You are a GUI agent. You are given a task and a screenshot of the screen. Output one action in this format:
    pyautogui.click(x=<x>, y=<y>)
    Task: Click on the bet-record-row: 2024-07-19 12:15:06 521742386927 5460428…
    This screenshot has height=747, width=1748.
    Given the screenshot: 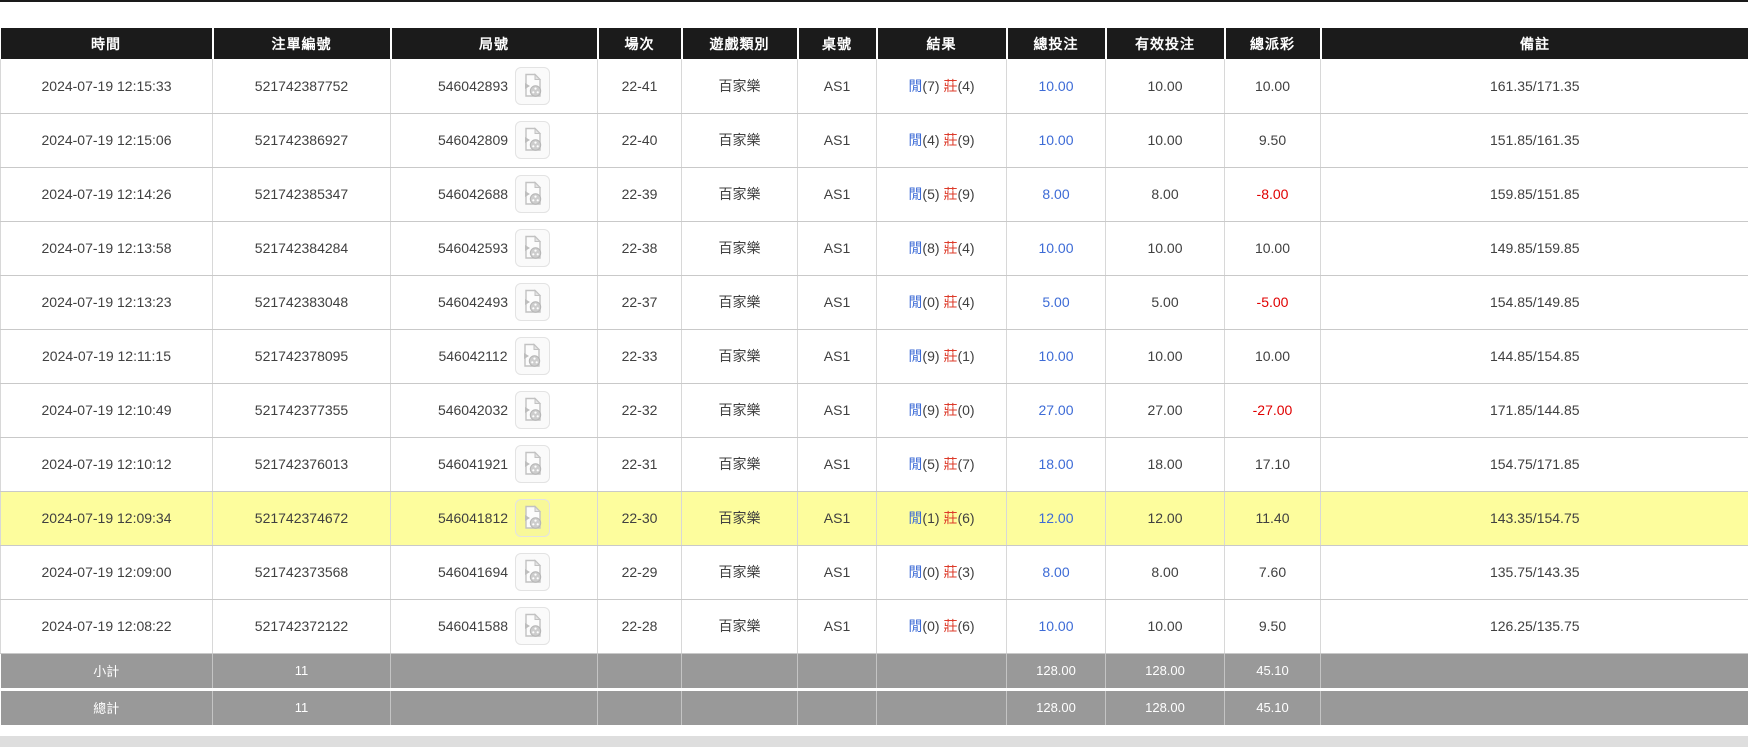 What is the action you would take?
    pyautogui.click(x=874, y=140)
    